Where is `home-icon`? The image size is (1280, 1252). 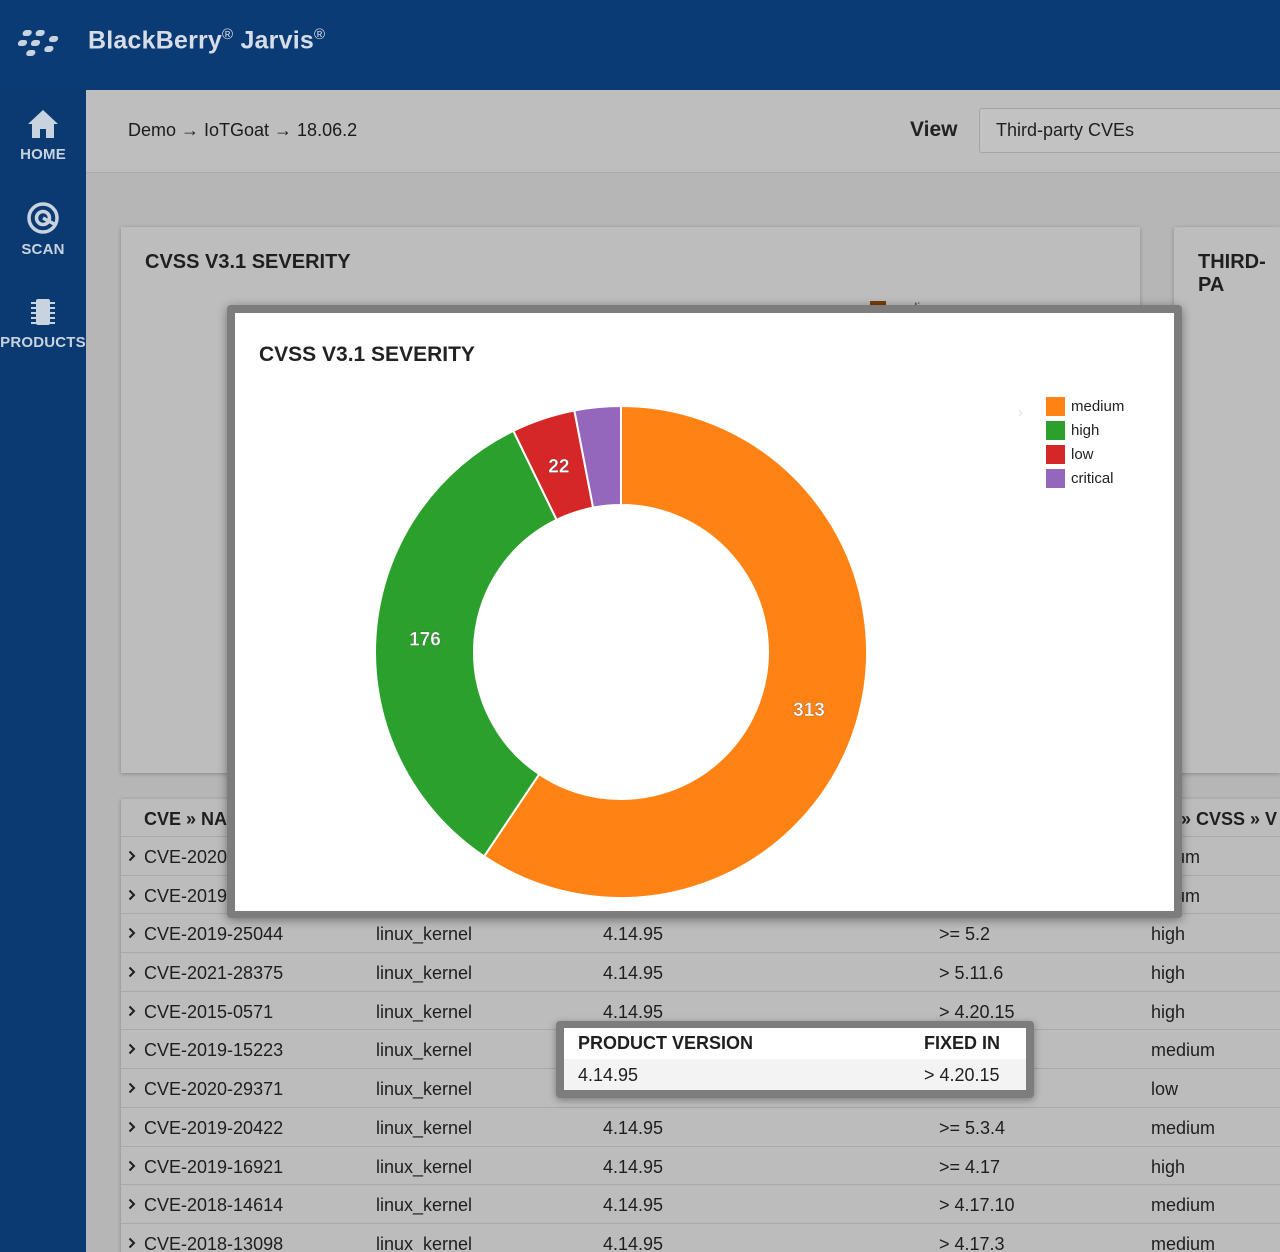 home-icon is located at coordinates (43, 124).